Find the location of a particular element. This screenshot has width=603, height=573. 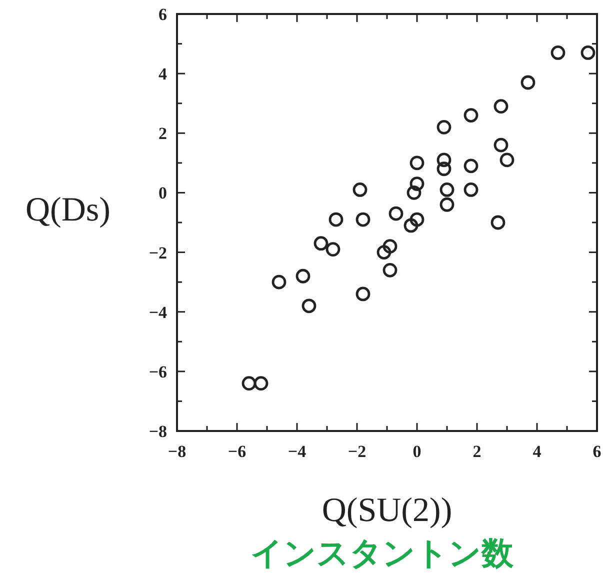

x-tick-label: −4 is located at coordinates (297, 451).